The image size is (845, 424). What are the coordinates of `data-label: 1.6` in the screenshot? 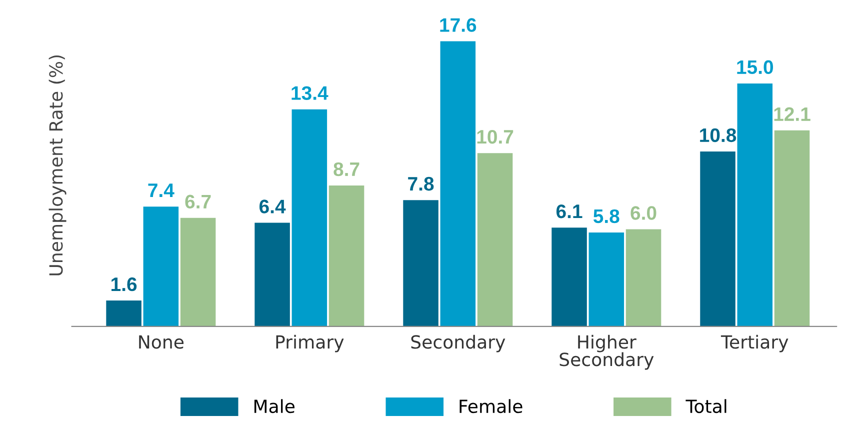 It's located at (124, 284).